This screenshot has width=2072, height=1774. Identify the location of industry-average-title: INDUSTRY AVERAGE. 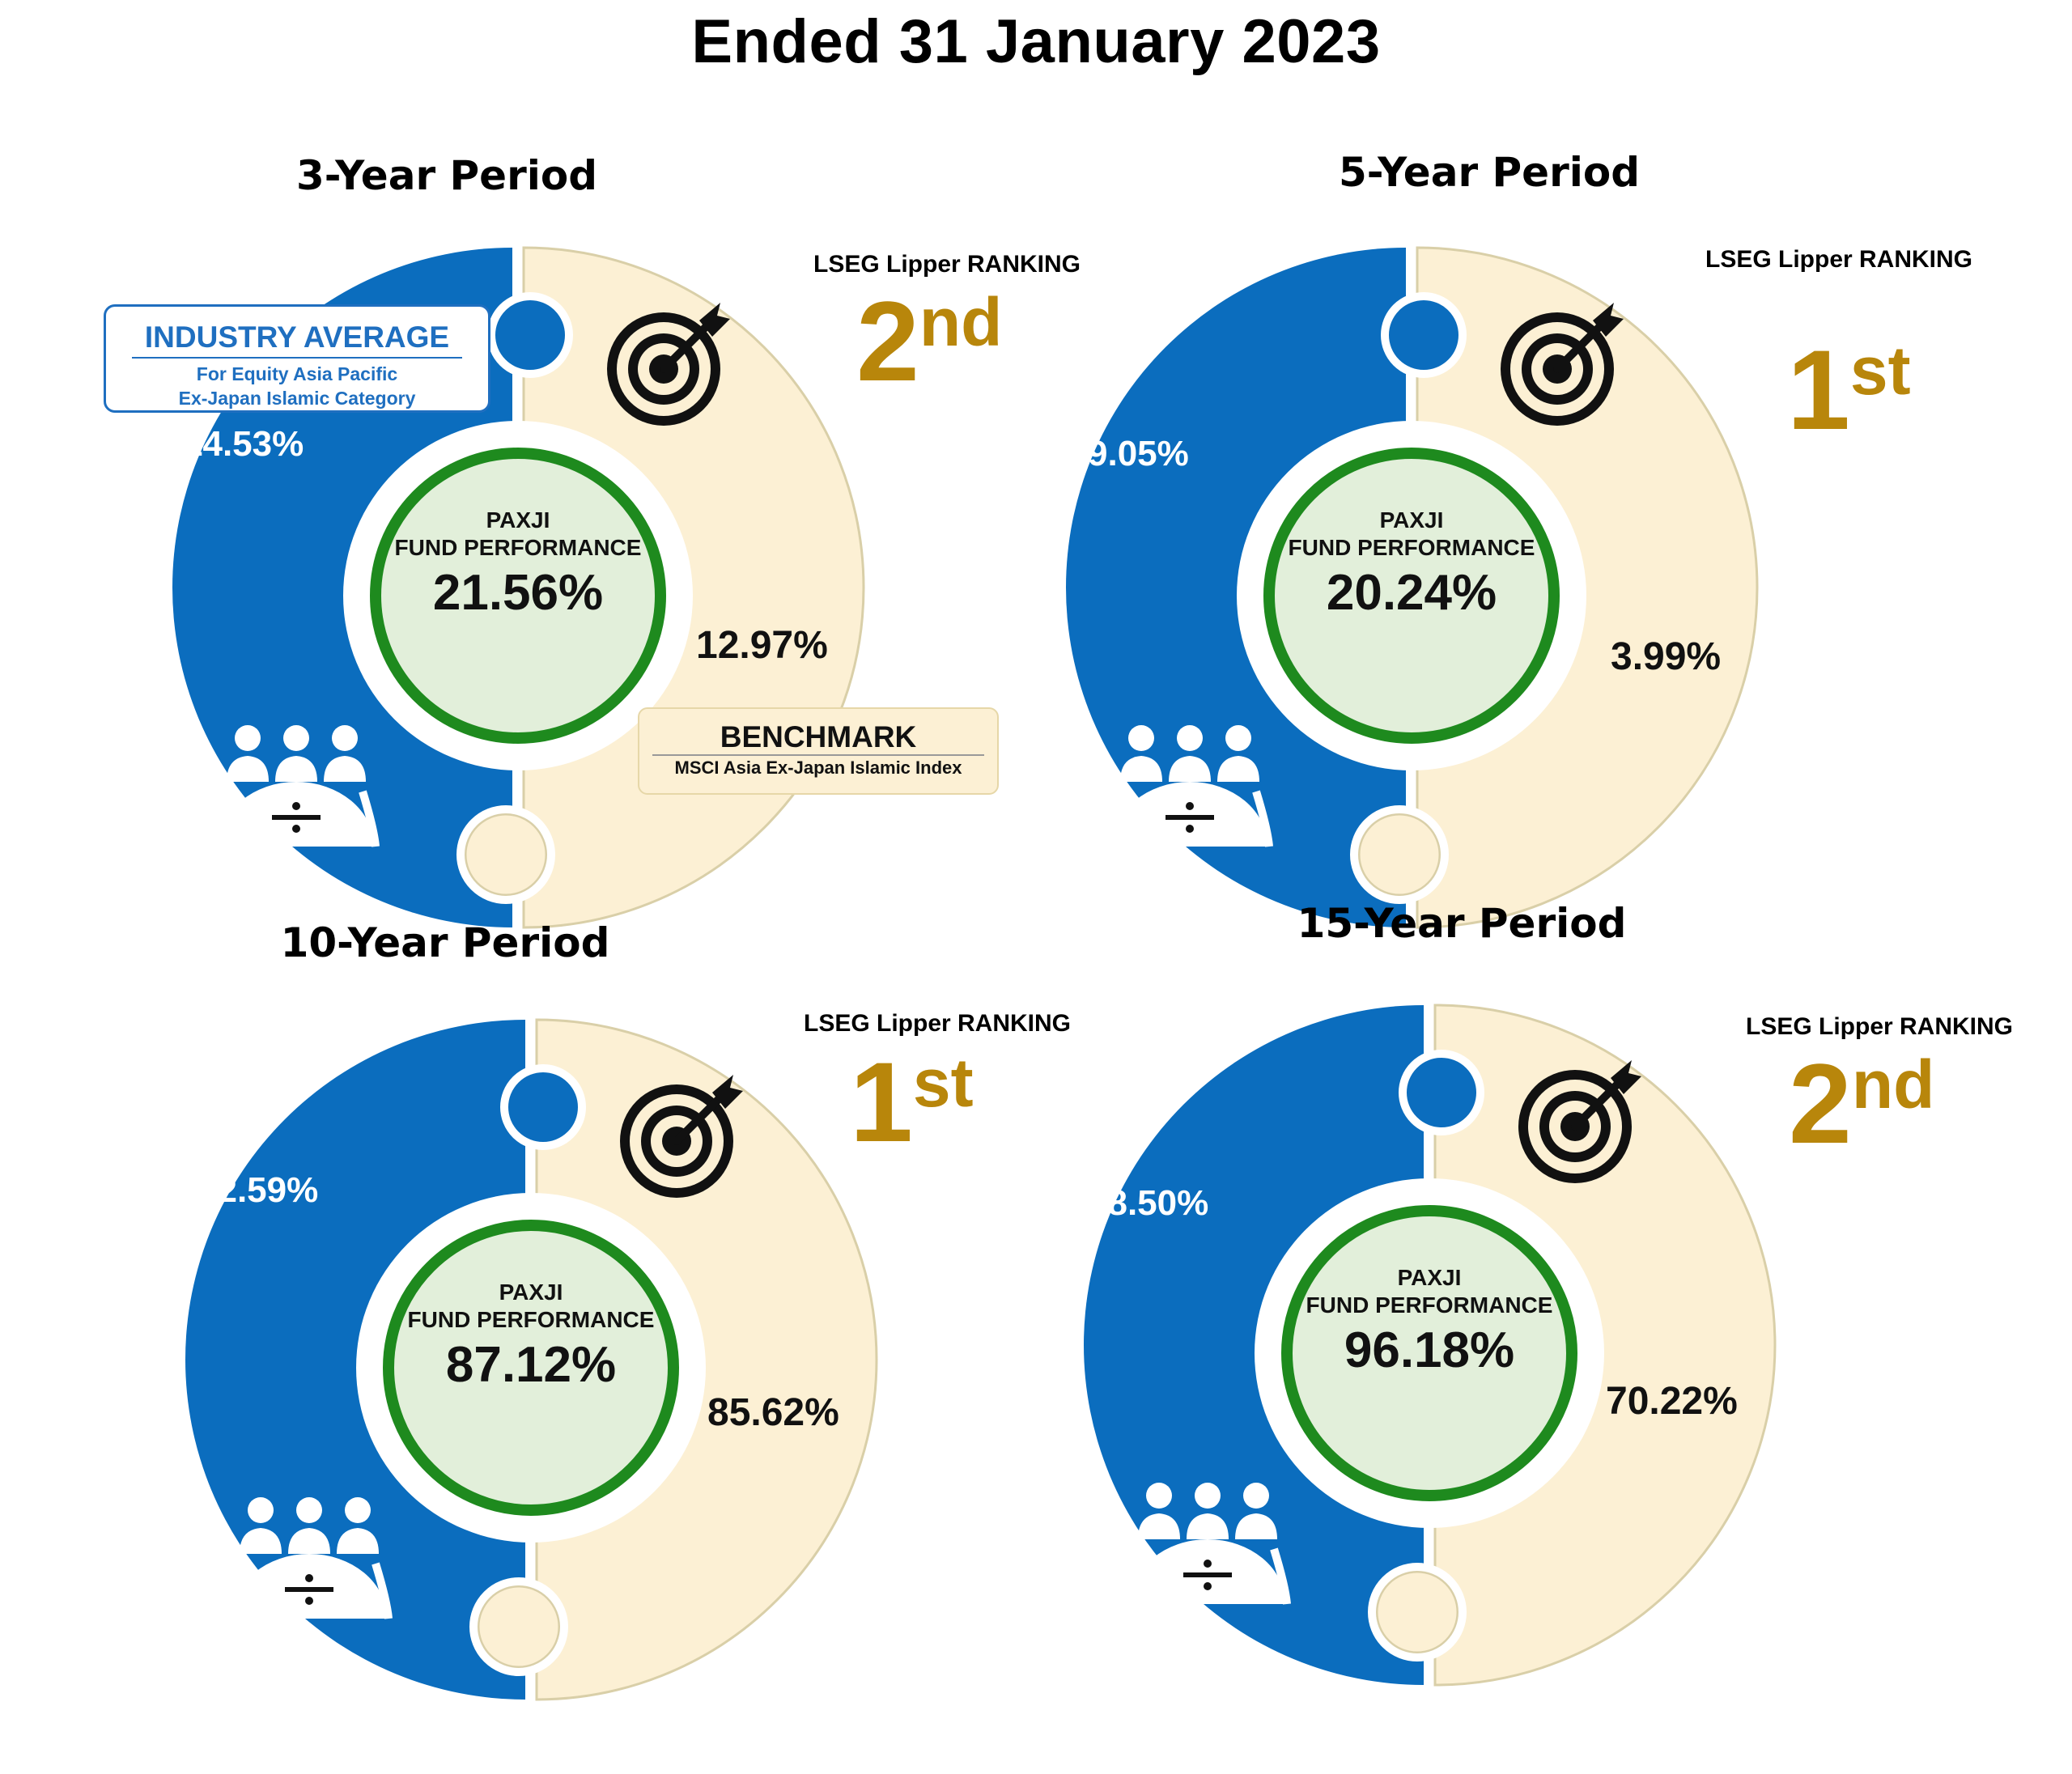
(297, 337).